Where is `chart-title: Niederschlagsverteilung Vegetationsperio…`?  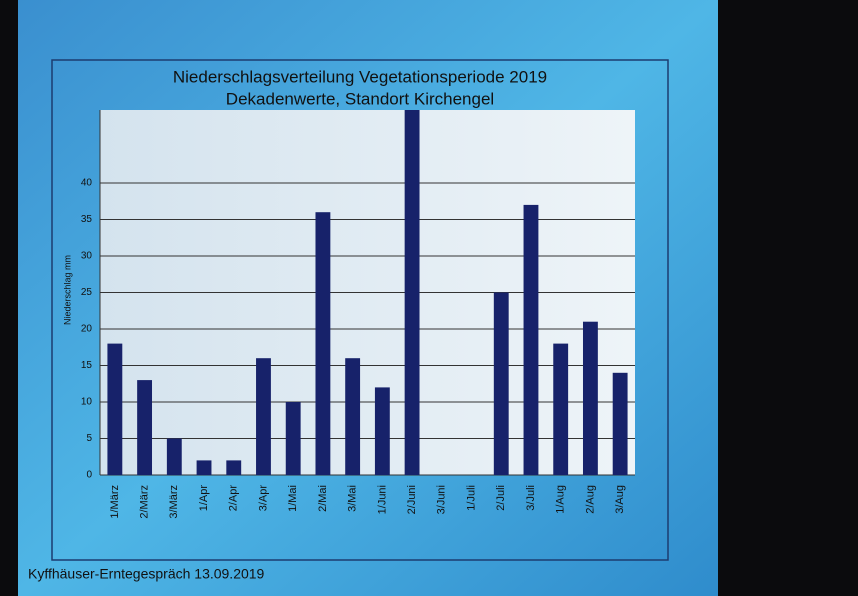 chart-title: Niederschlagsverteilung Vegetationsperio… is located at coordinates (360, 76).